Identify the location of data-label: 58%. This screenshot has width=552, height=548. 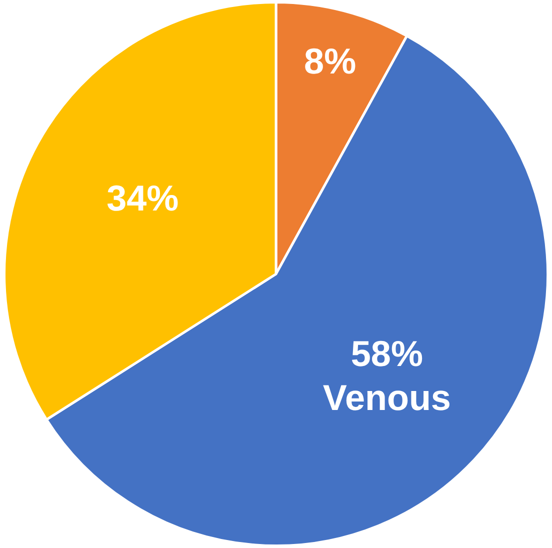
(386, 353).